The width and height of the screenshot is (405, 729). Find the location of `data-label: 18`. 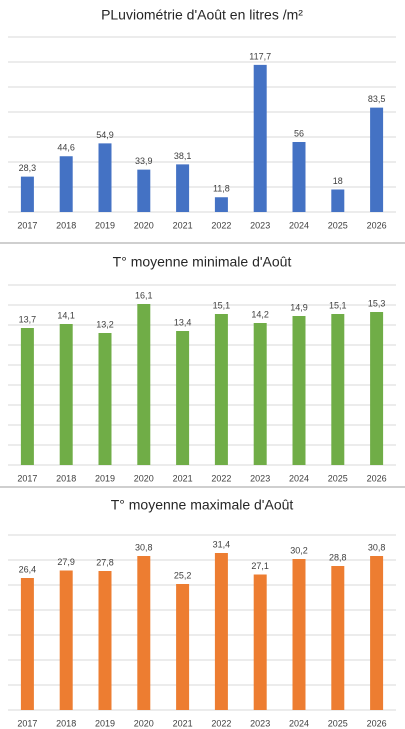

data-label: 18 is located at coordinates (338, 181).